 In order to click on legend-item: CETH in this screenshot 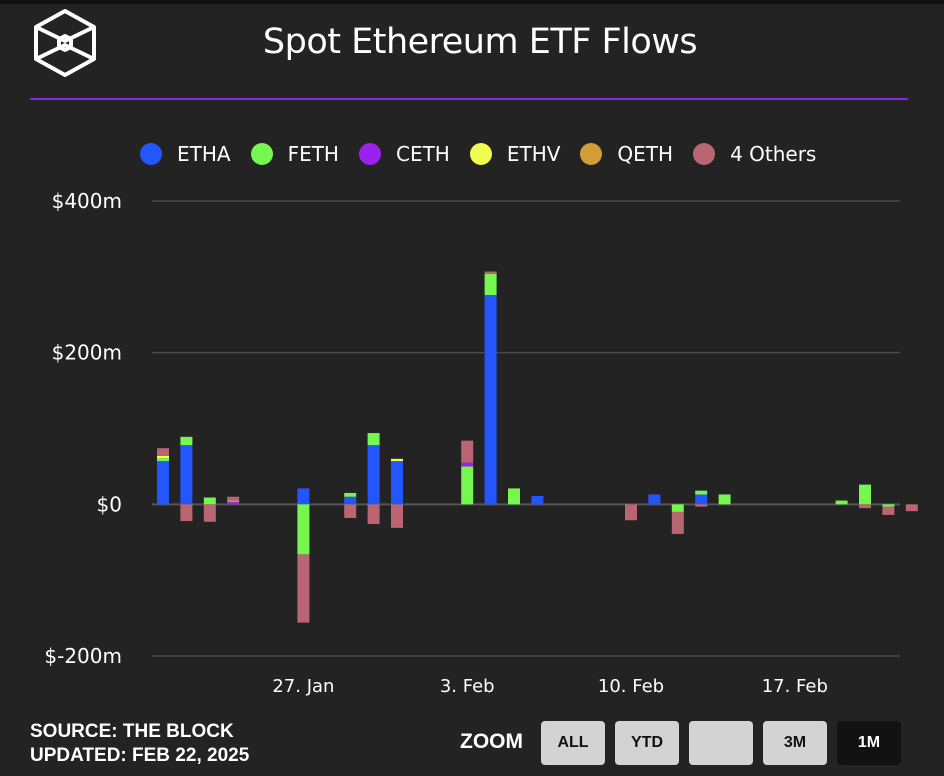, I will do `click(404, 154)`.